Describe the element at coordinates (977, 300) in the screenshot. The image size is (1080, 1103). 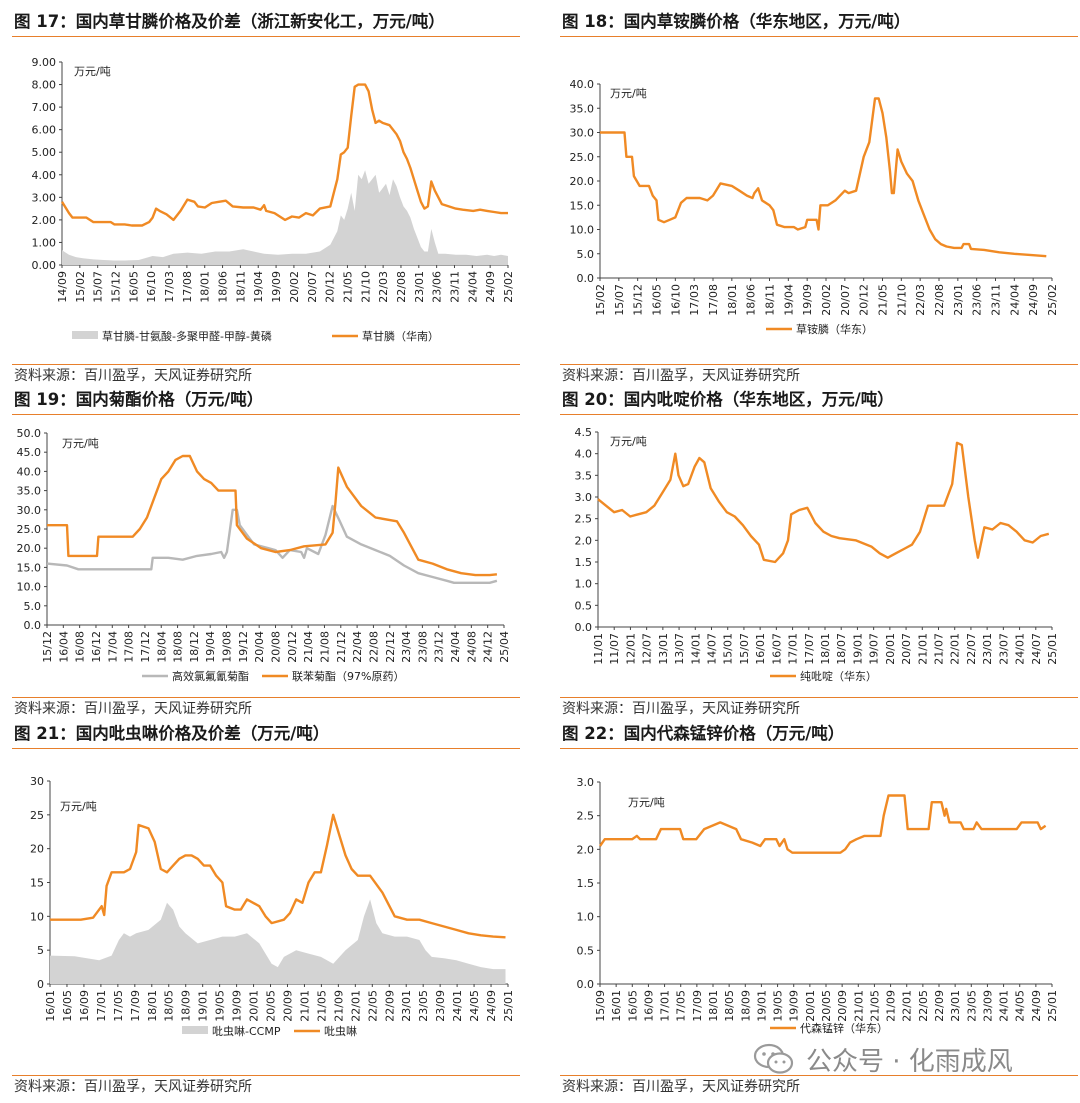
I see `x-tick-label: 23/06` at that location.